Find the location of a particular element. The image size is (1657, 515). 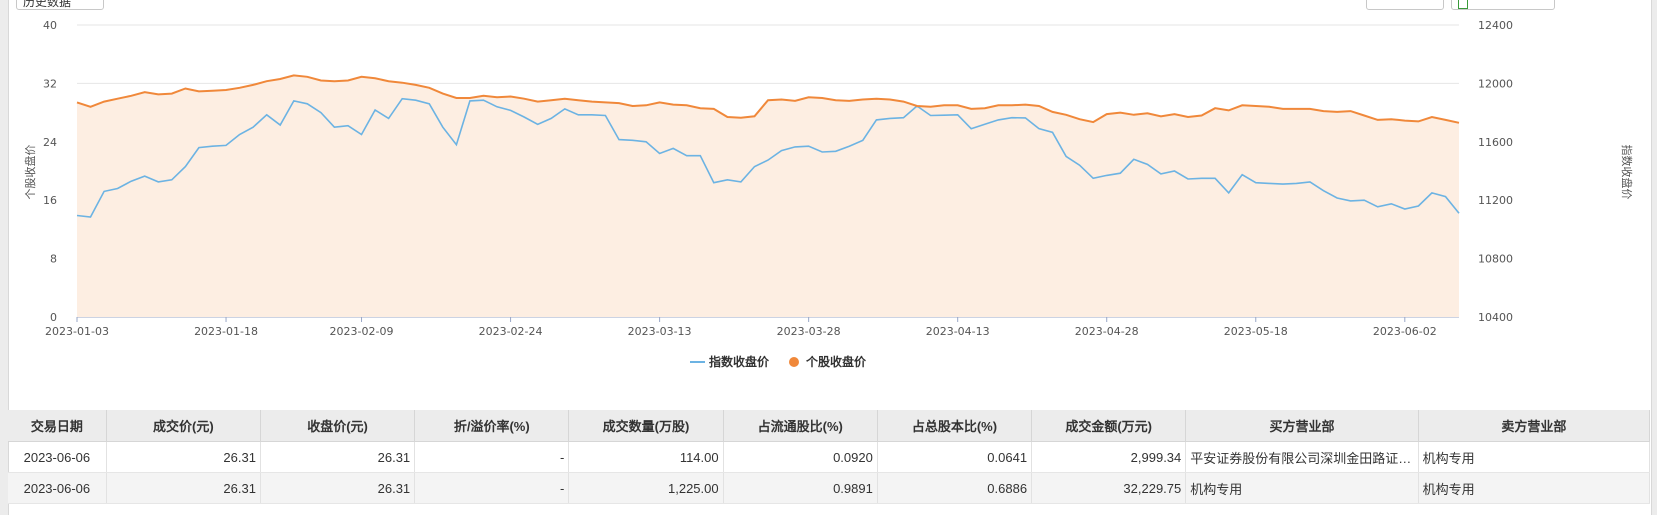

cell-amount: 2,999.34 is located at coordinates (1109, 457).